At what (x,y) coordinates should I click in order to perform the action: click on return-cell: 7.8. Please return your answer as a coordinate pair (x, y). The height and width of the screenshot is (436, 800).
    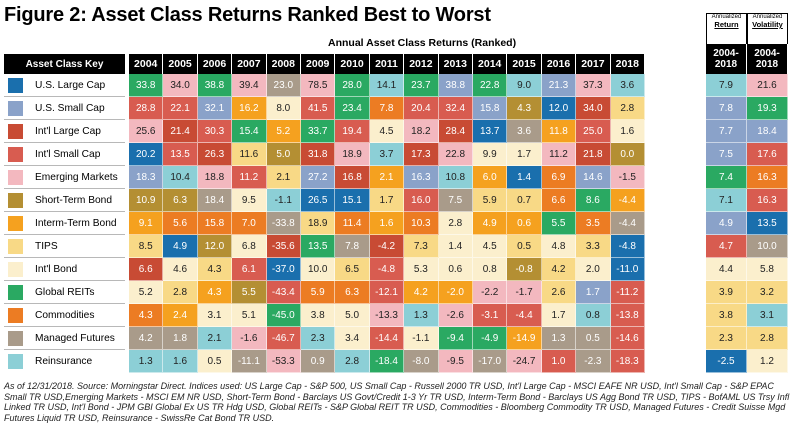
    Looking at the image, I should click on (352, 246).